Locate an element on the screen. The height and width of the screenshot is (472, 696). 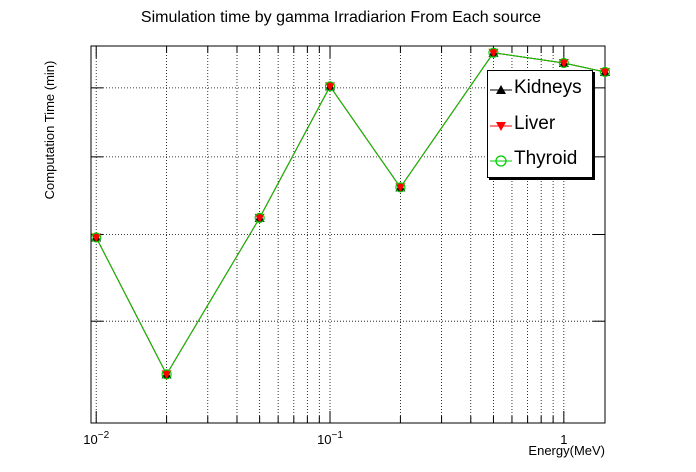
x-axis-label: Energy(MeV) is located at coordinates (566, 450).